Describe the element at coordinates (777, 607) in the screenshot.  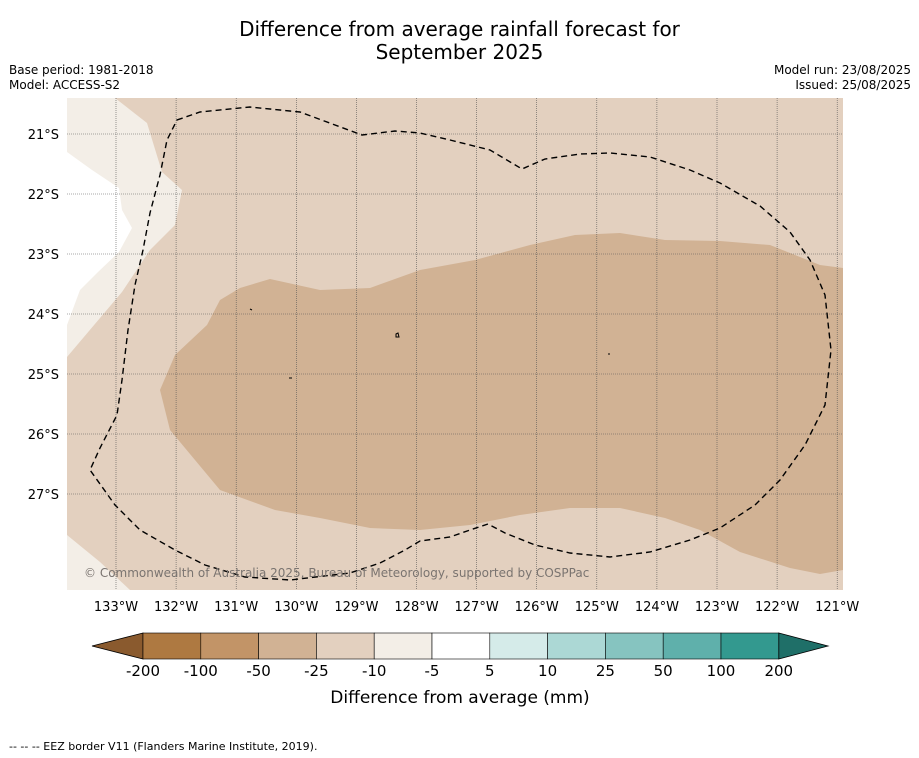
I see `lon-label: 122°W` at that location.